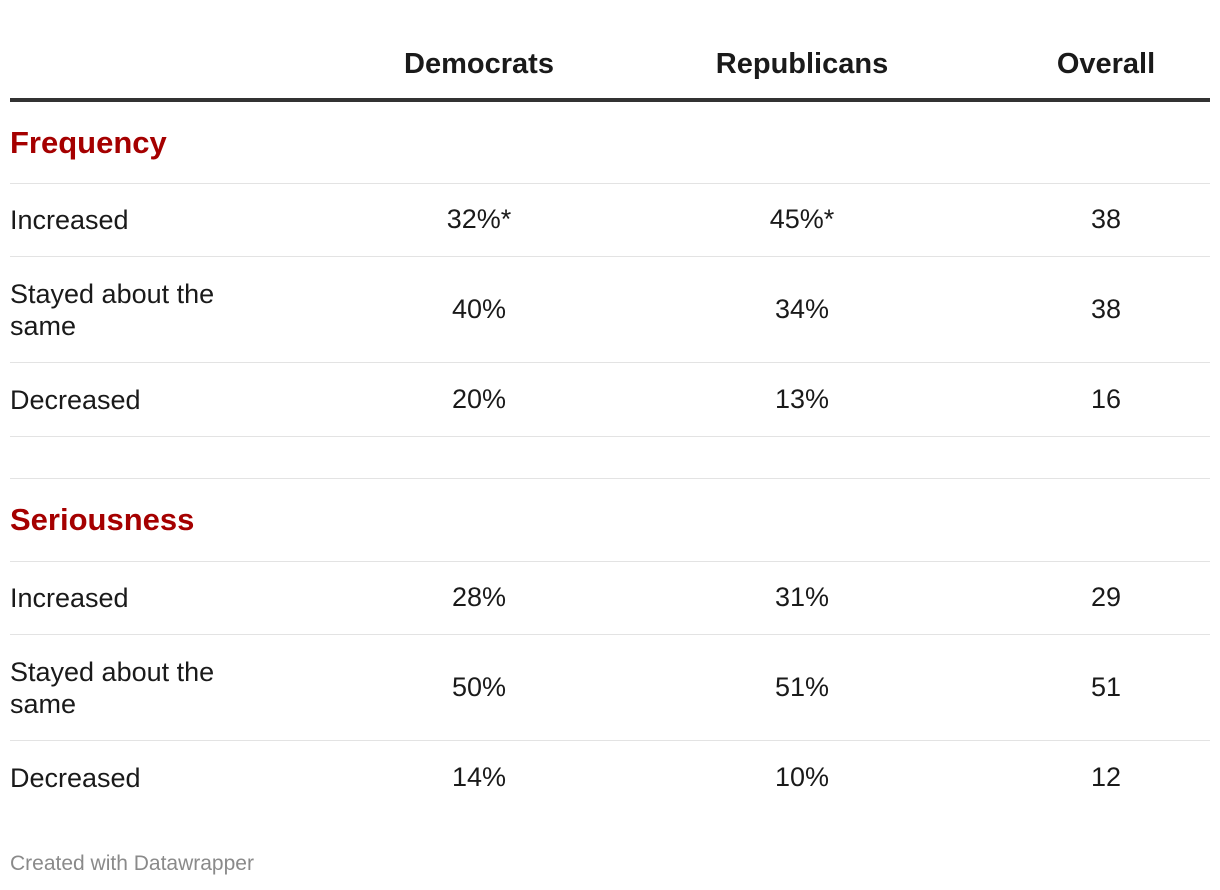 The image size is (1220, 890). Describe the element at coordinates (479, 399) in the screenshot. I see `value-cell-democrats: 20%` at that location.